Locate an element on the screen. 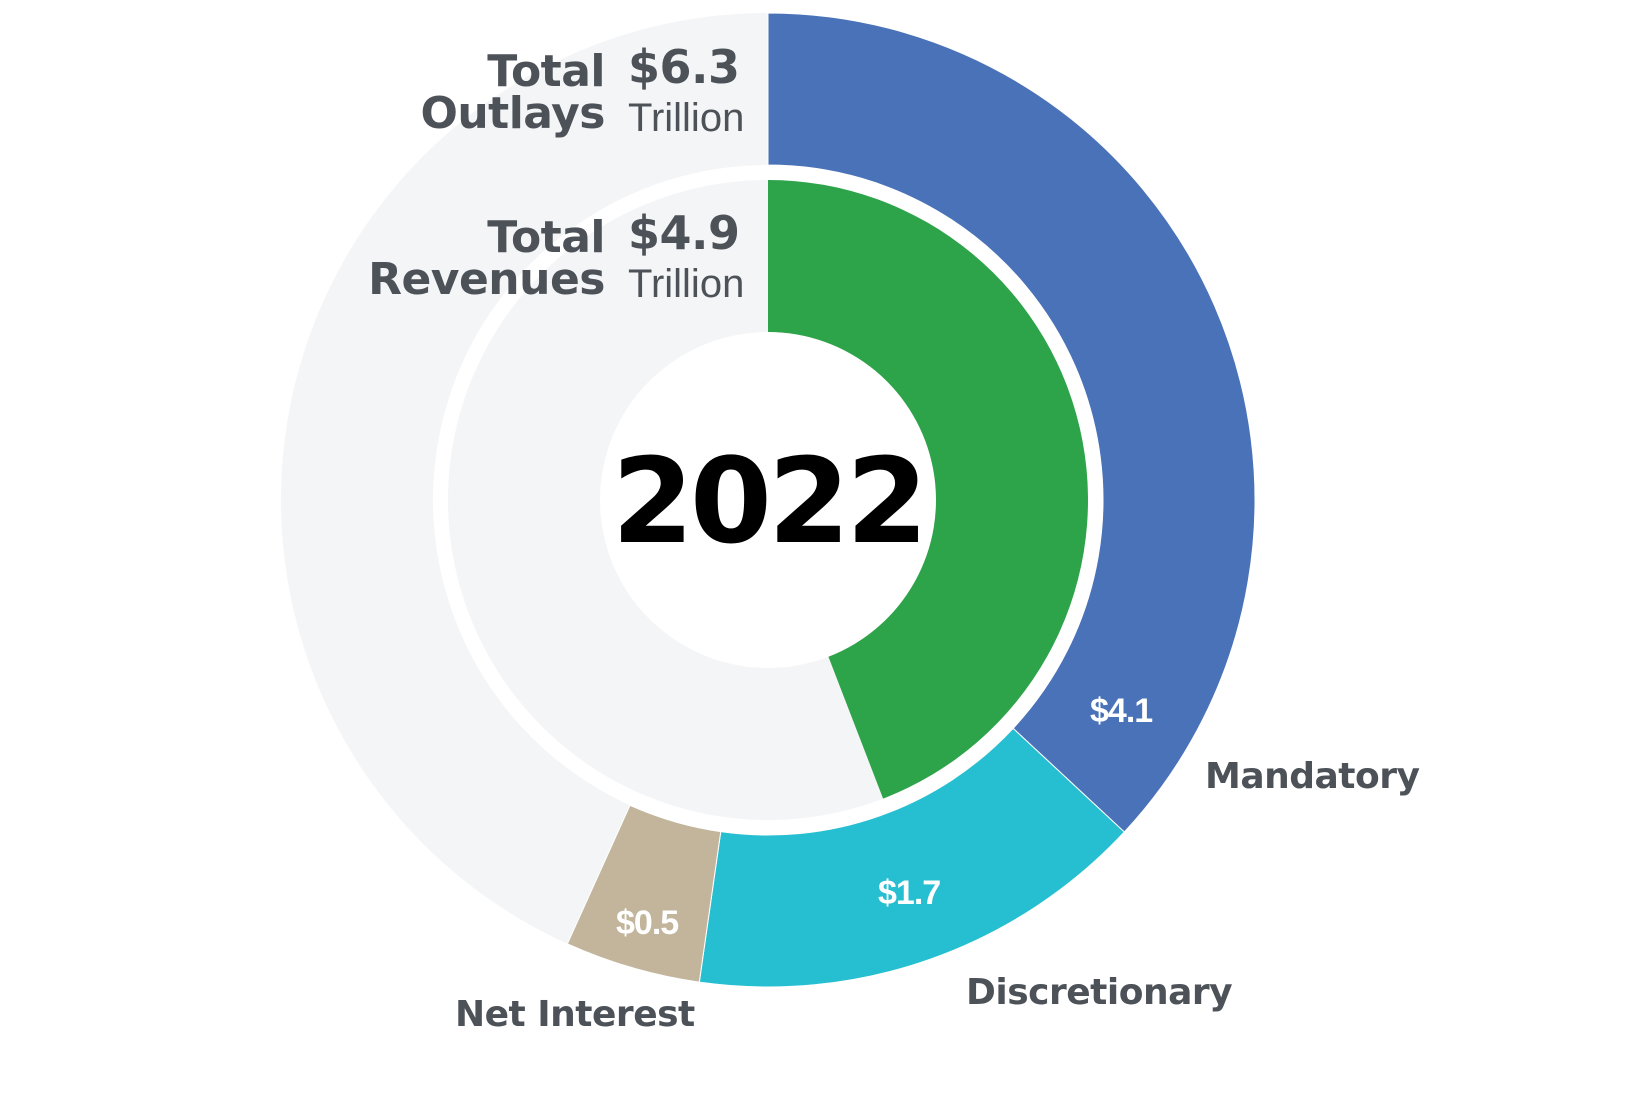 The height and width of the screenshot is (1100, 1650). net-interest-value: $0.5 is located at coordinates (647, 923).